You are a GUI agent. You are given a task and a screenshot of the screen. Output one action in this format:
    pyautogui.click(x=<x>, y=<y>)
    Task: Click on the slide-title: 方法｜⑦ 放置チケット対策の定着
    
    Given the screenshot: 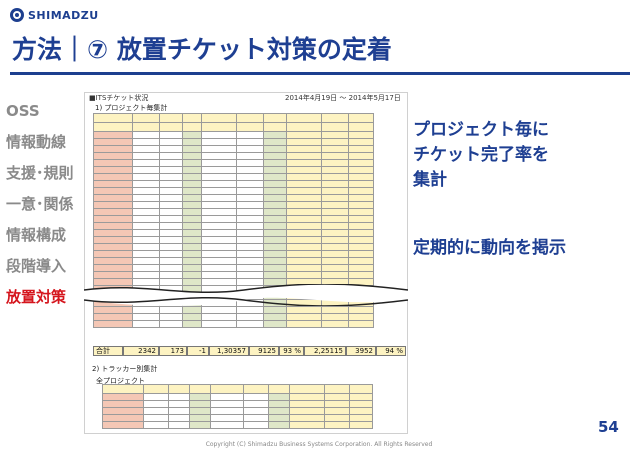 What is the action you would take?
    pyautogui.click(x=202, y=49)
    